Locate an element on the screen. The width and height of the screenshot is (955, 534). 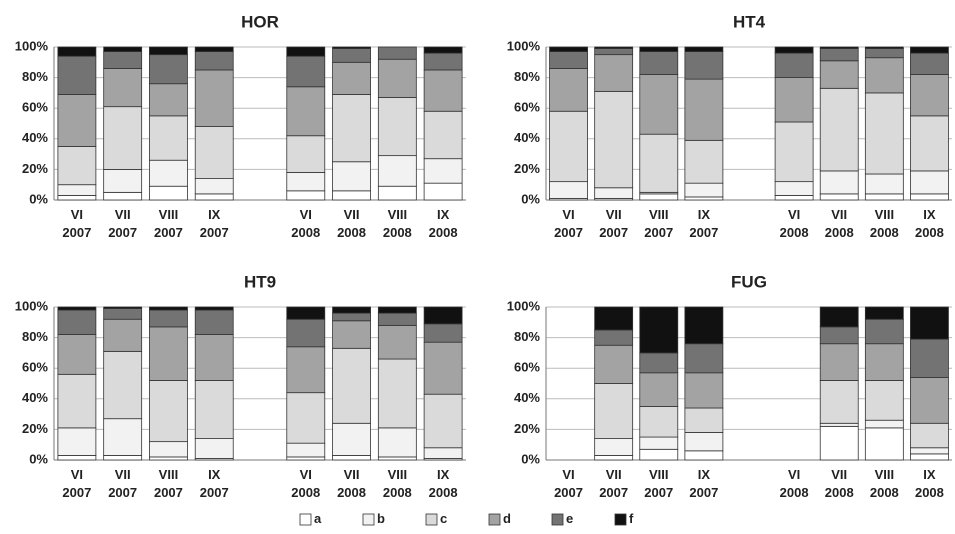
legend-label: b is located at coordinates (381, 518).